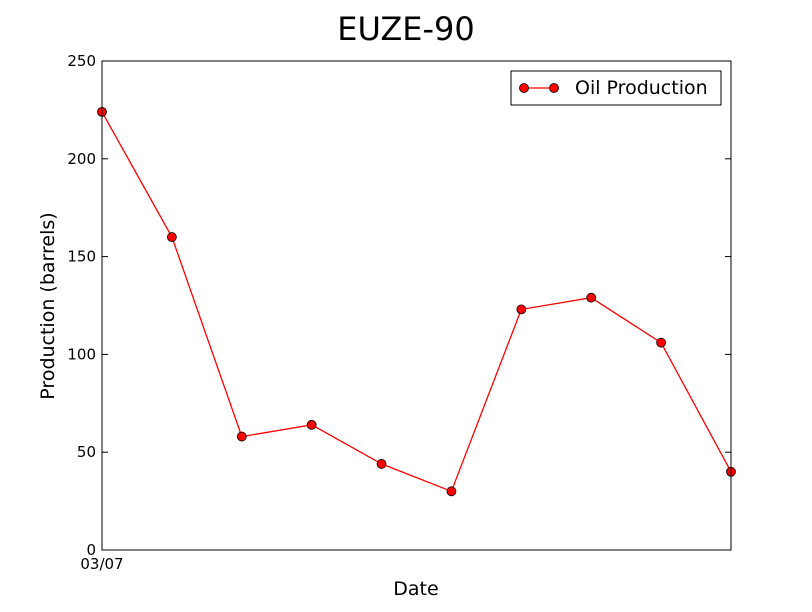 This screenshot has height=612, width=812. I want to click on legend-marker-left, so click(524, 88).